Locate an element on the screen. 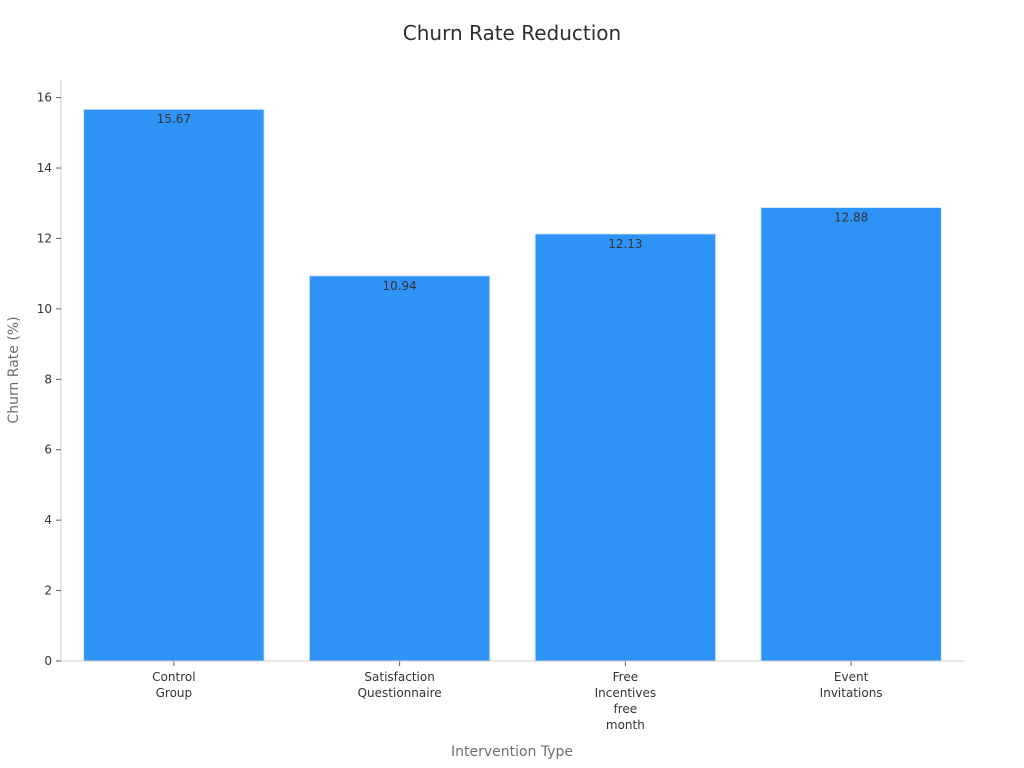 This screenshot has width=1024, height=768. bar-value-label-3: 12.13 is located at coordinates (625, 244).